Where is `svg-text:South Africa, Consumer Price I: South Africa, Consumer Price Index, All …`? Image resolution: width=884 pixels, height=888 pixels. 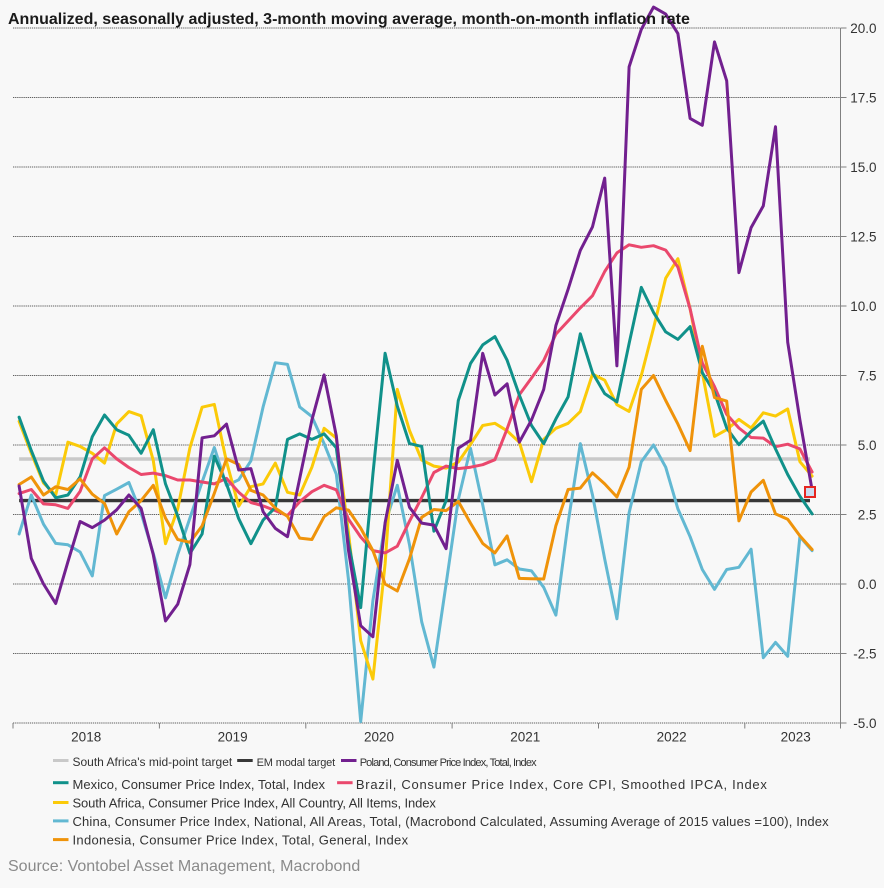 svg-text:South Africa, Consumer Price I: South Africa, Consumer Price Index, All … is located at coordinates (255, 803).